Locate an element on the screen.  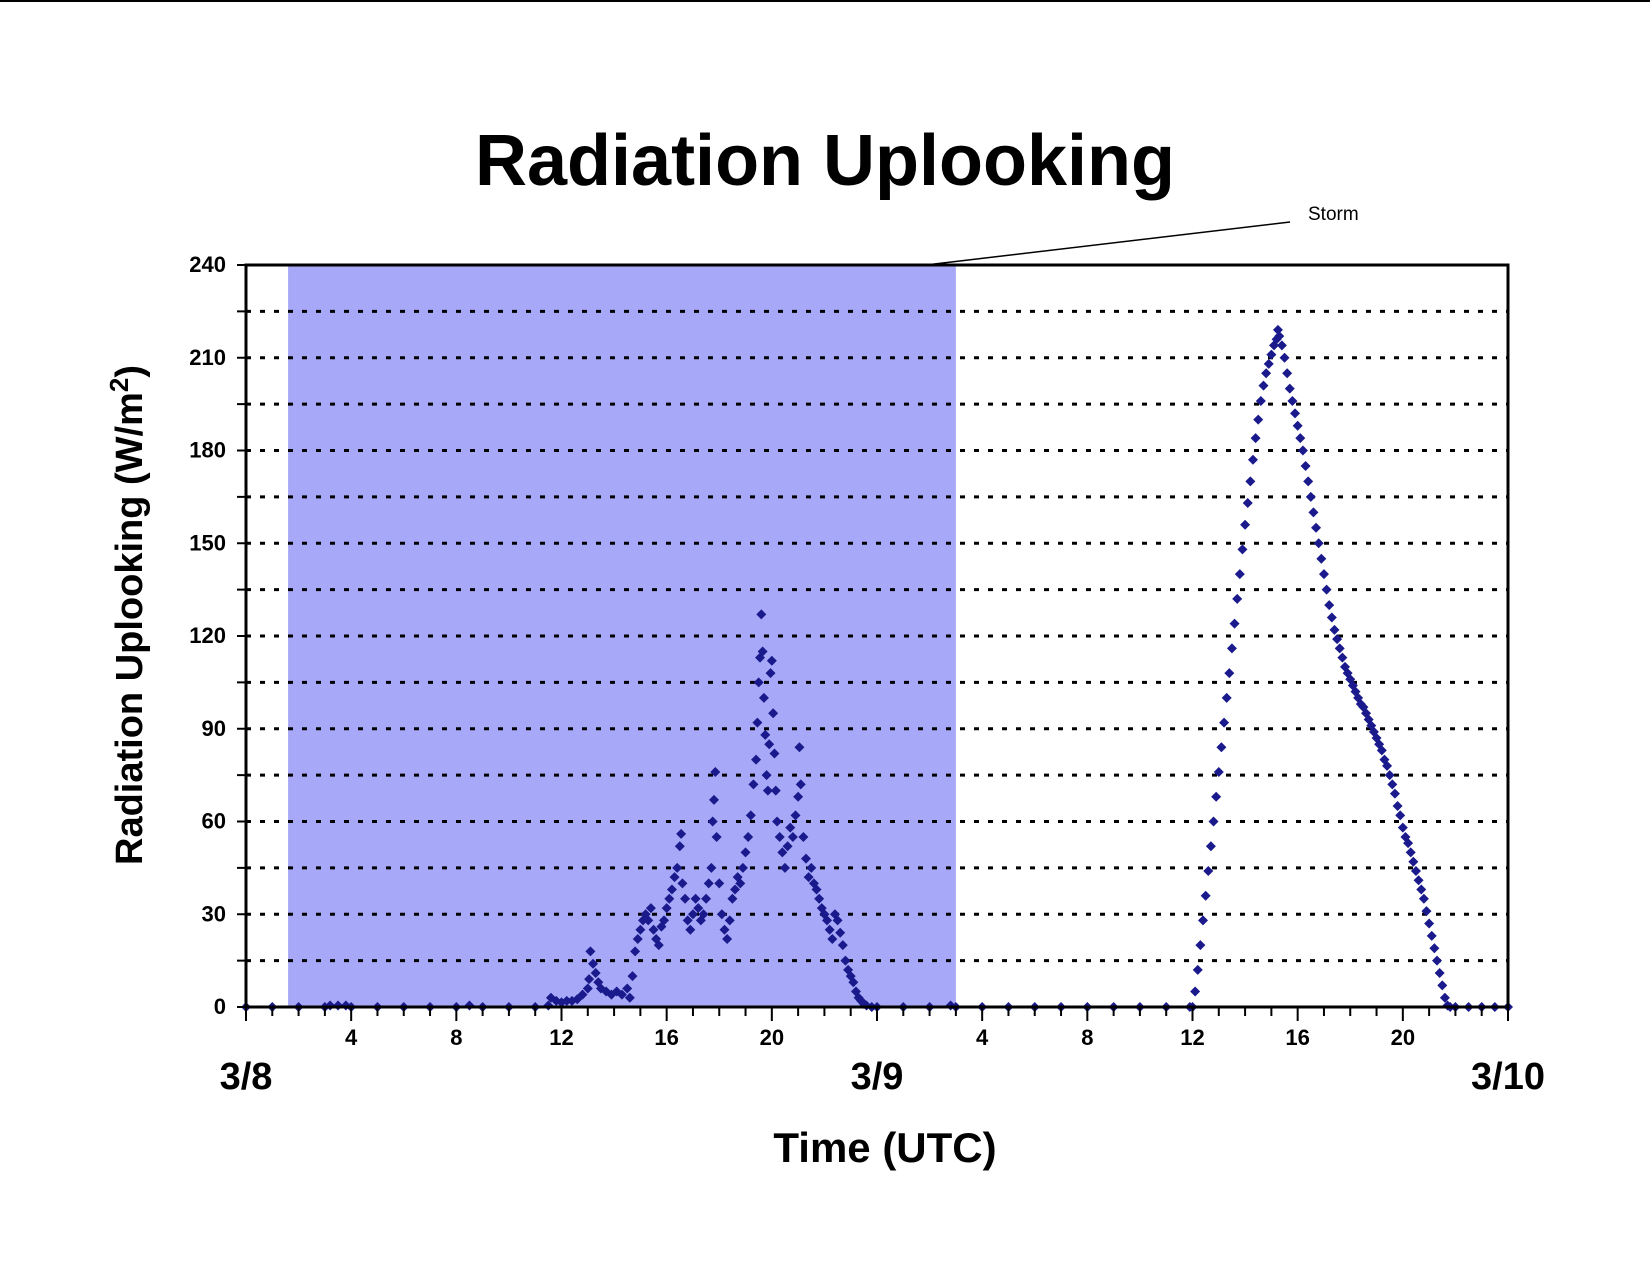
chart-title: Radiation Uplooking is located at coordinates (825, 161).